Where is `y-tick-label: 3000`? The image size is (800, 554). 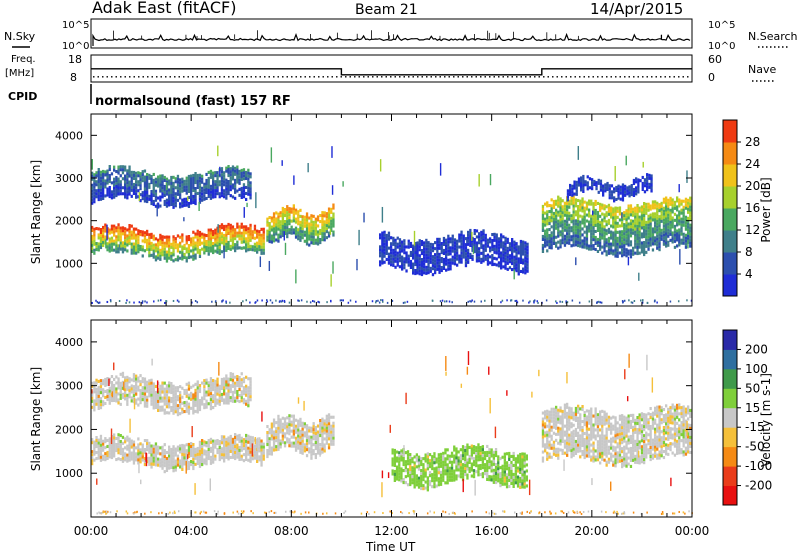 y-tick-label: 3000 is located at coordinates (69, 178).